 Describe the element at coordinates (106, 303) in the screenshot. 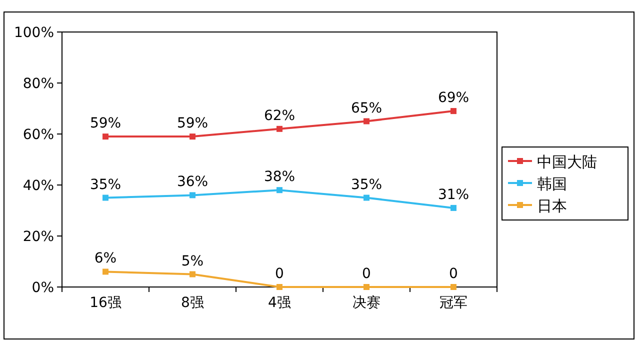

I see `x-tick-label: 16强` at that location.